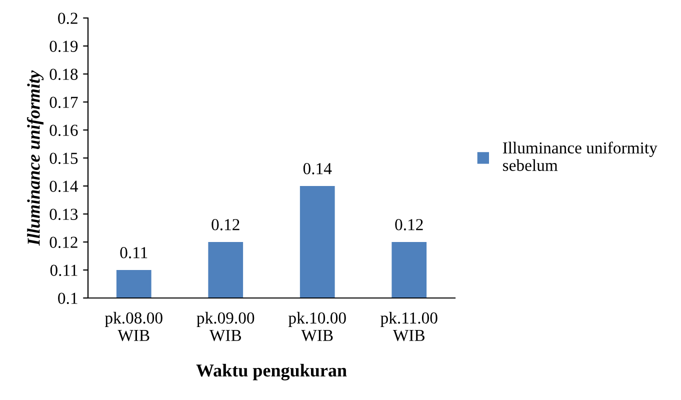 The width and height of the screenshot is (681, 400). I want to click on x-axis-title: Waktu pengukuran, so click(271, 372).